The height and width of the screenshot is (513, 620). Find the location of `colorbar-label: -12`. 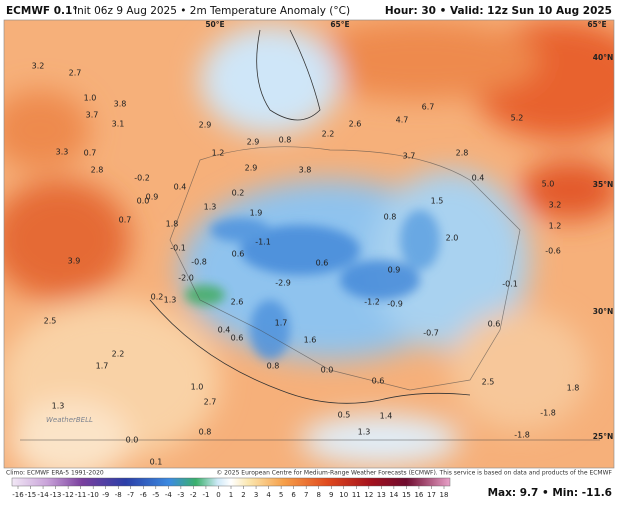

colorbar-label: -12 is located at coordinates (67, 495).